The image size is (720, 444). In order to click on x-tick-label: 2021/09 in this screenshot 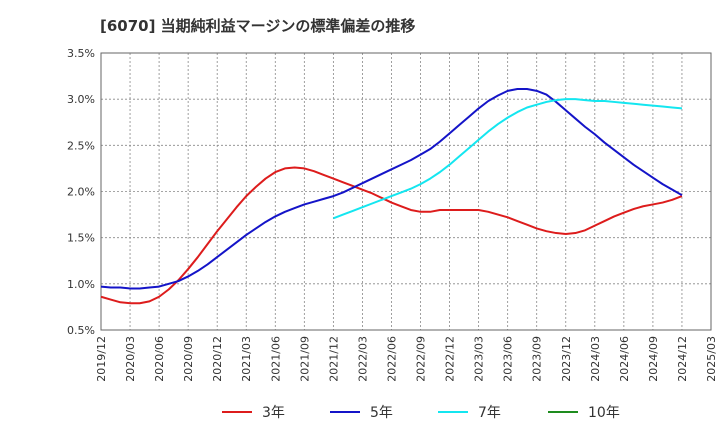, I will do `click(304, 359)`.